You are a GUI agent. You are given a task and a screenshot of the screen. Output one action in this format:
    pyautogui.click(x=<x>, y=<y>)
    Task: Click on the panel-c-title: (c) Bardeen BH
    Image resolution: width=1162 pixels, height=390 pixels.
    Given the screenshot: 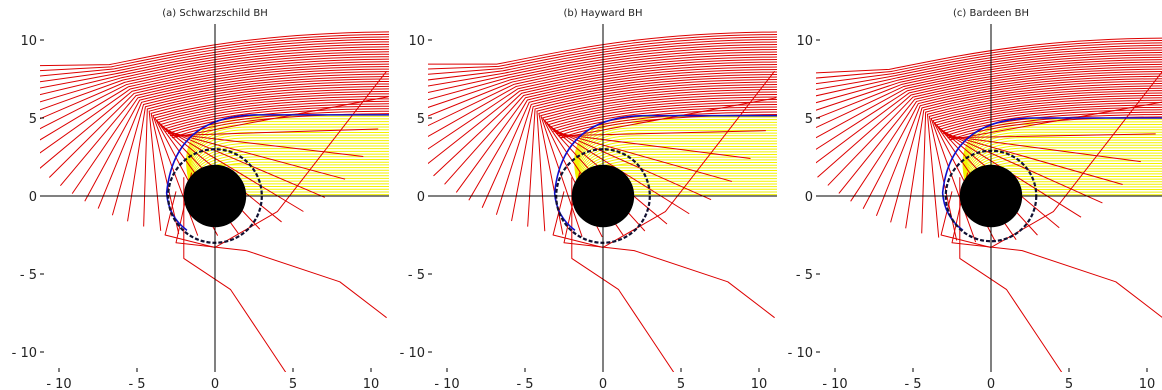 What is the action you would take?
    pyautogui.click(x=991, y=13)
    